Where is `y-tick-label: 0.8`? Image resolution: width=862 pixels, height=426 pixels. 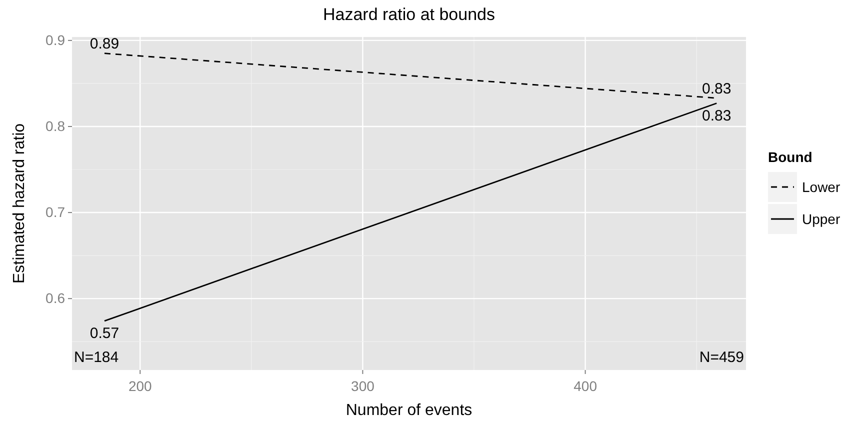
y-tick-label: 0.8 is located at coordinates (56, 126).